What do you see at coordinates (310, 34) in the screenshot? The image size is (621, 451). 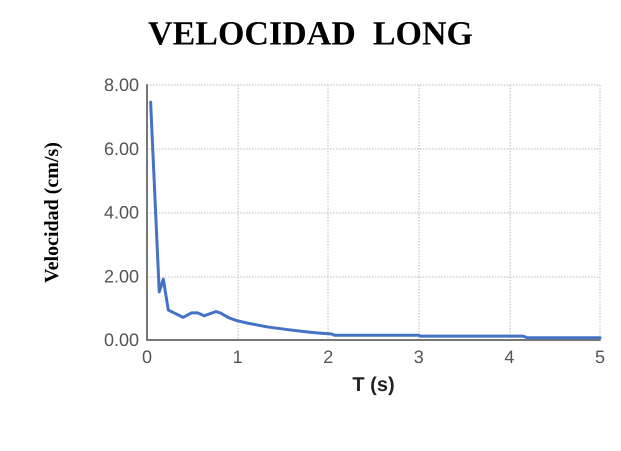 I see `chart-title: VELOCIDAD LONG` at bounding box center [310, 34].